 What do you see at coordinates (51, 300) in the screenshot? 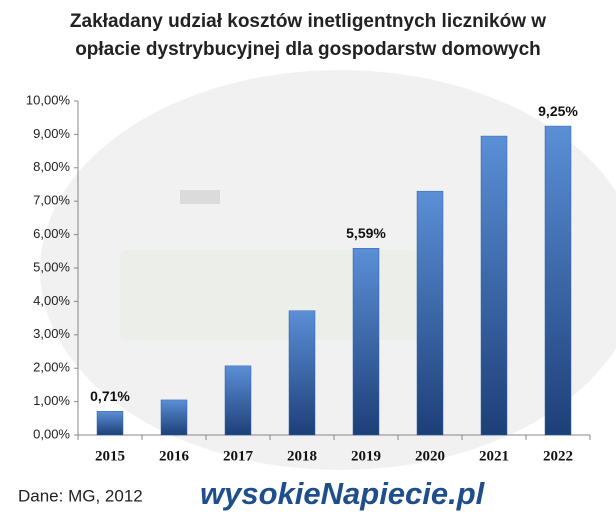
I see `y-tick-label: 4,00%` at bounding box center [51, 300].